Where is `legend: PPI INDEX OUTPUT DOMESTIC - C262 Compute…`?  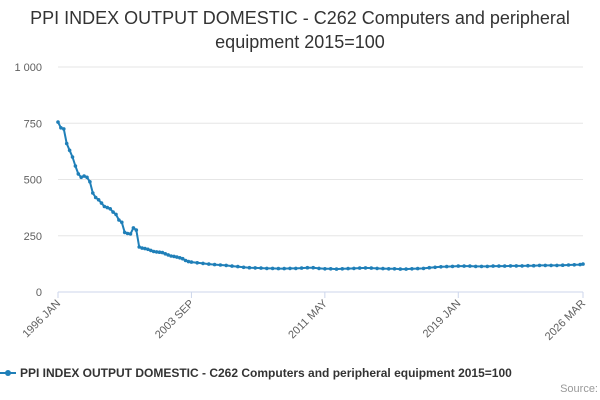 legend: PPI INDEX OUTPUT DOMESTIC - C262 Compute… is located at coordinates (256, 373).